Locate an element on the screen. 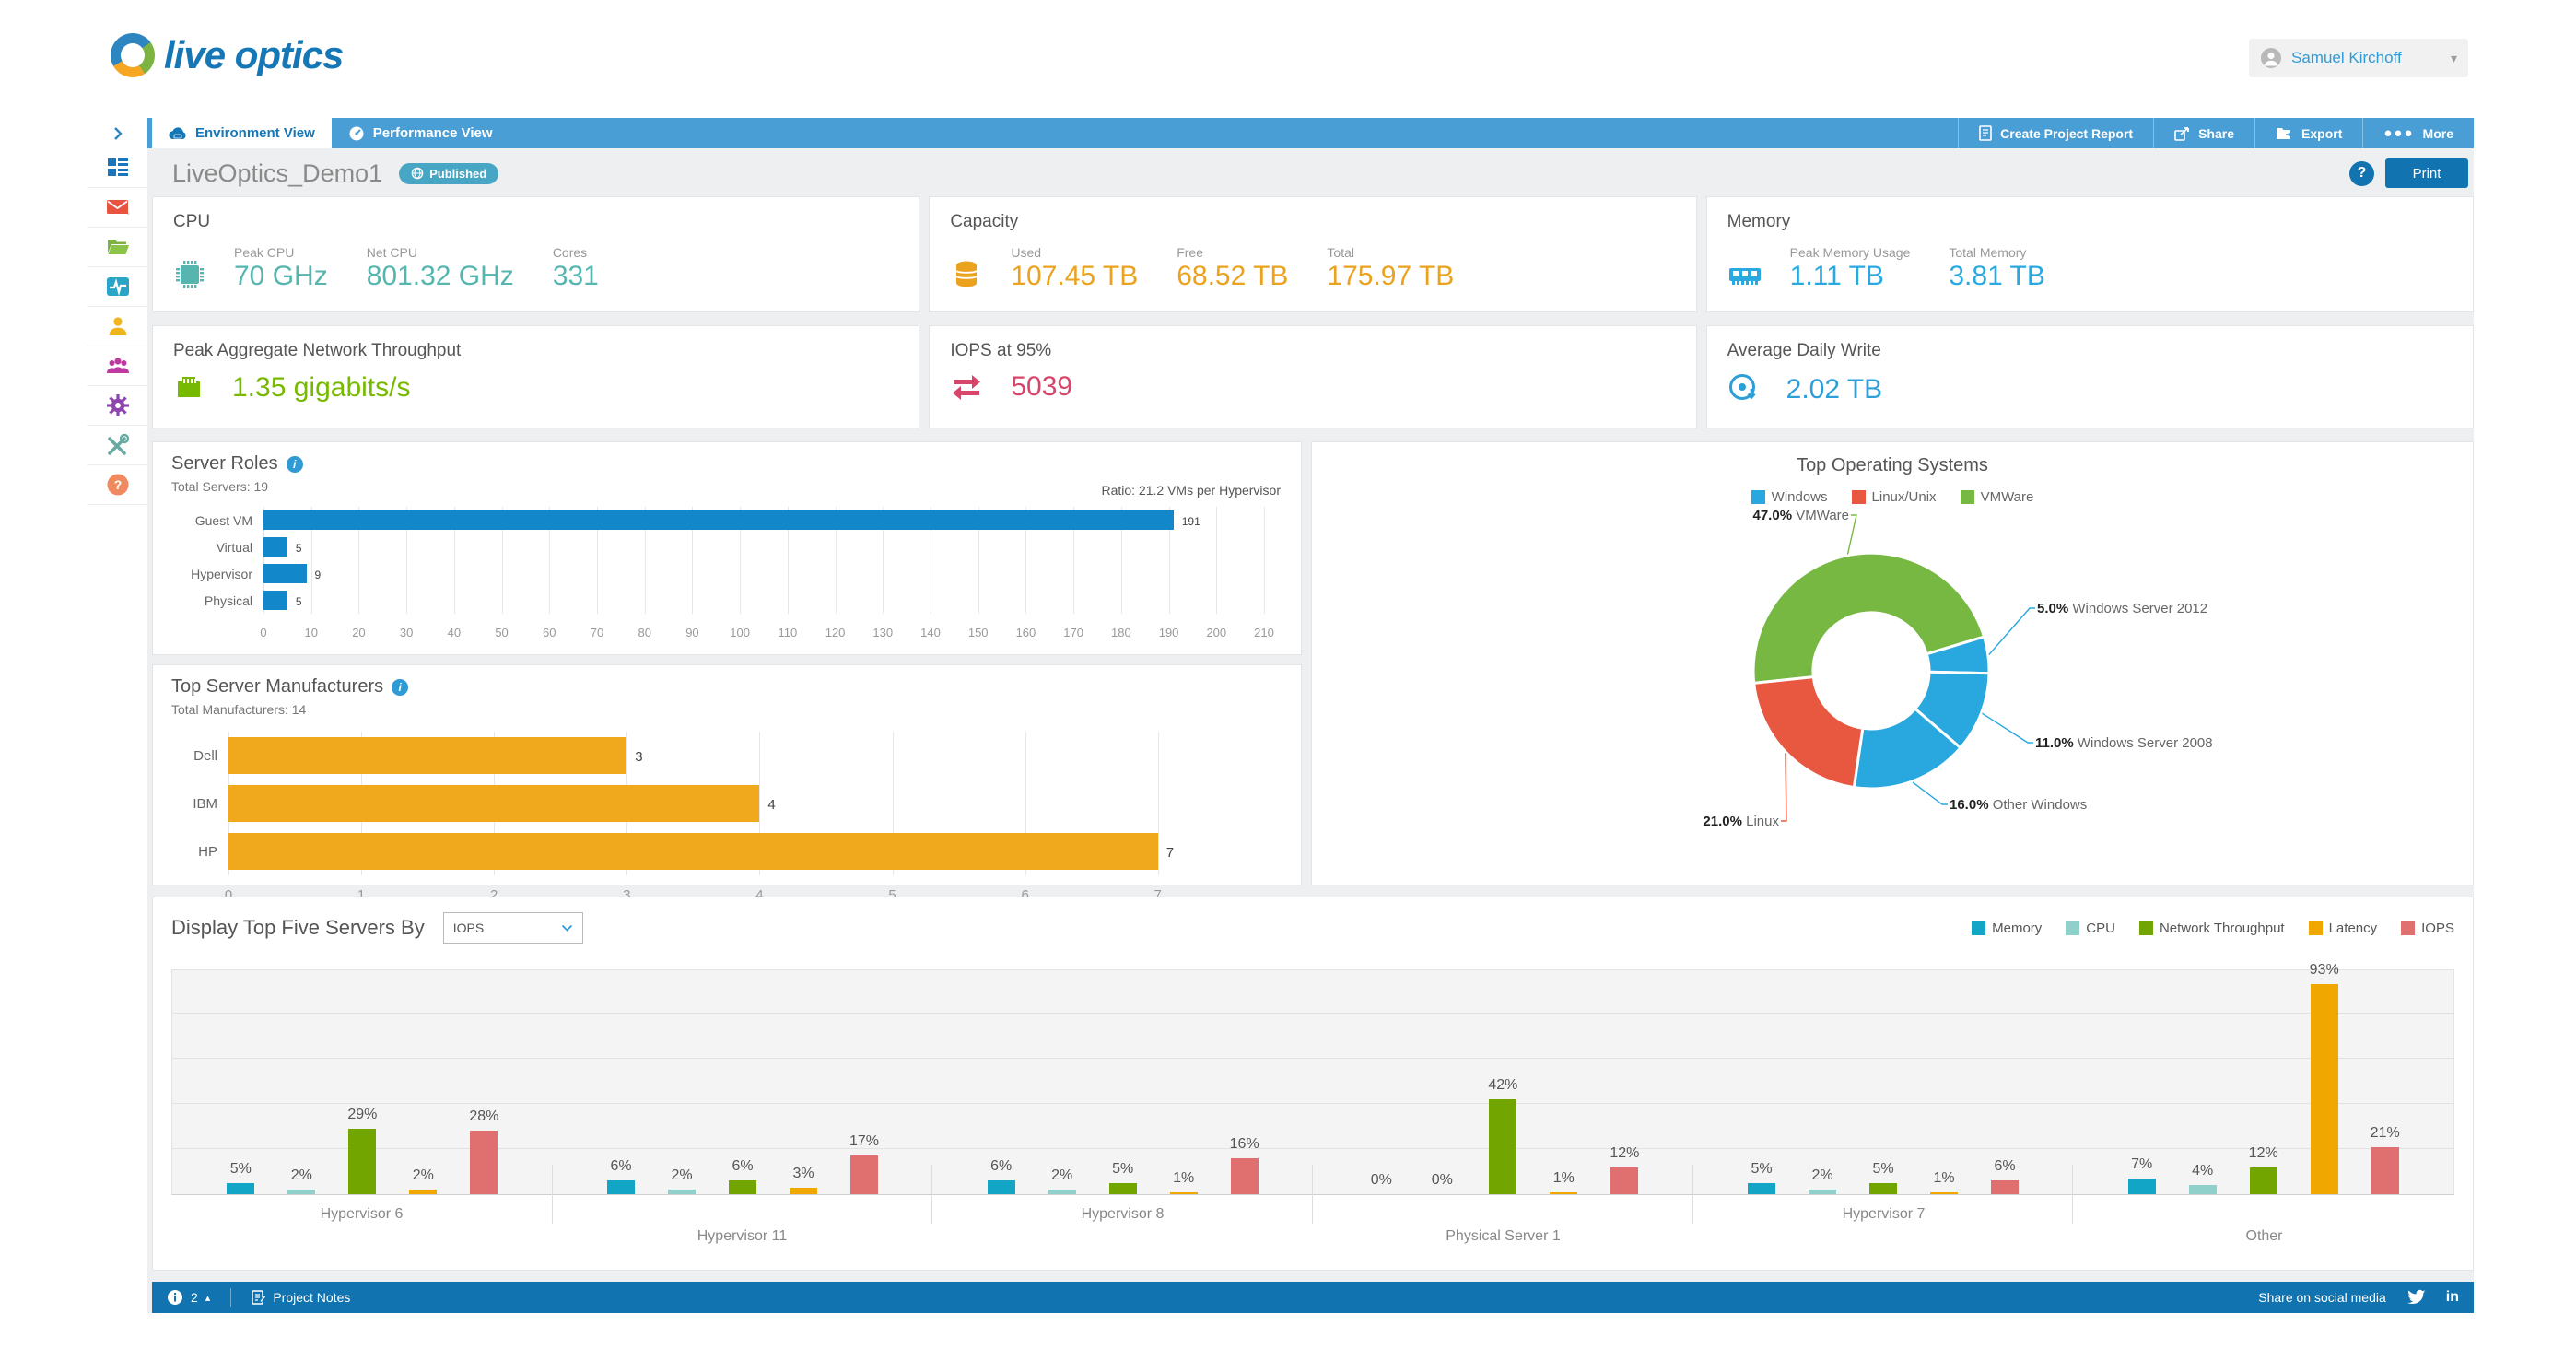  sidebar-item-mail is located at coordinates (117, 208).